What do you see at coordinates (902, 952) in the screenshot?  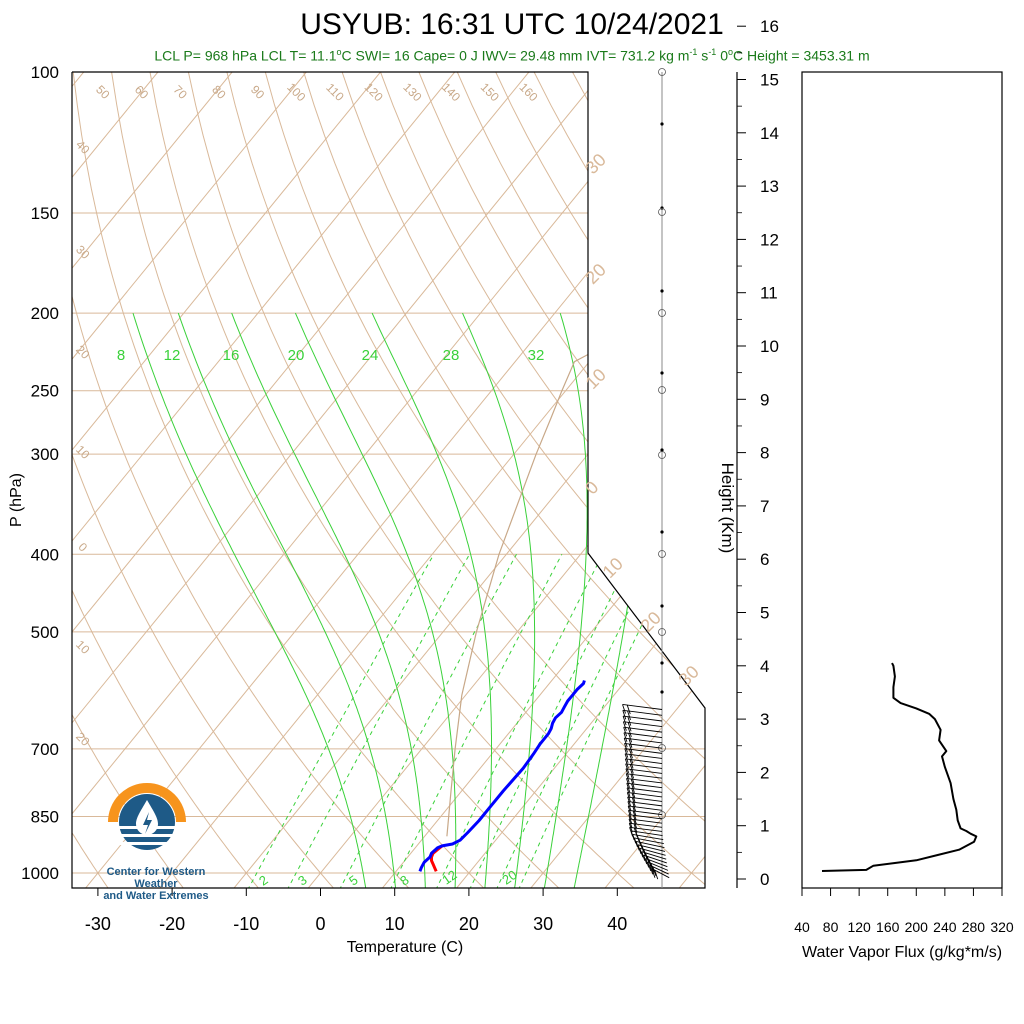 I see `flux-axis-label: Water Vapor Flux (g/kg*m/s)` at bounding box center [902, 952].